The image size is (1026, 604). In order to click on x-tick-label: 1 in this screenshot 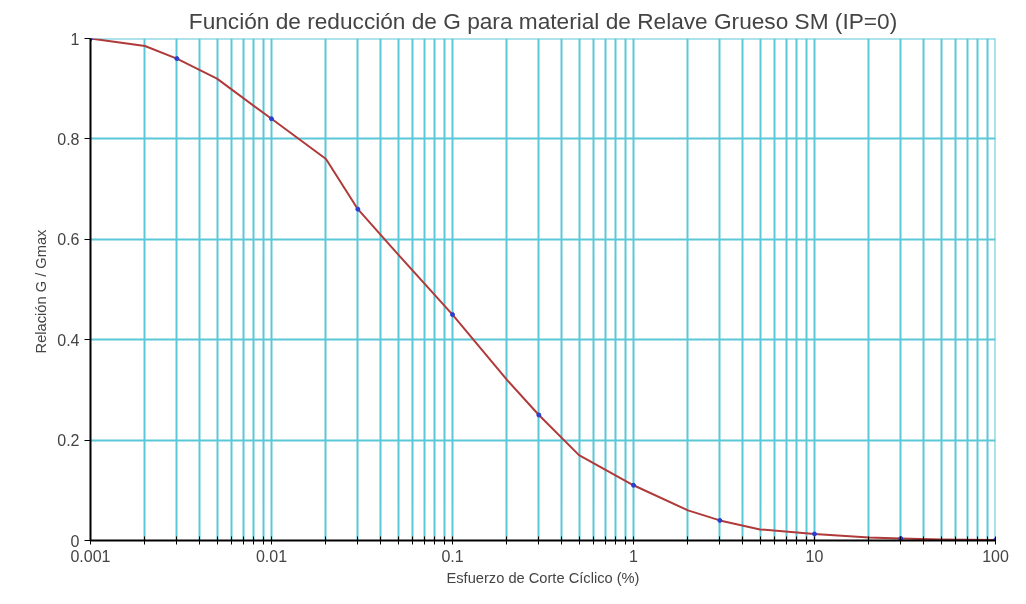, I will do `click(634, 556)`.